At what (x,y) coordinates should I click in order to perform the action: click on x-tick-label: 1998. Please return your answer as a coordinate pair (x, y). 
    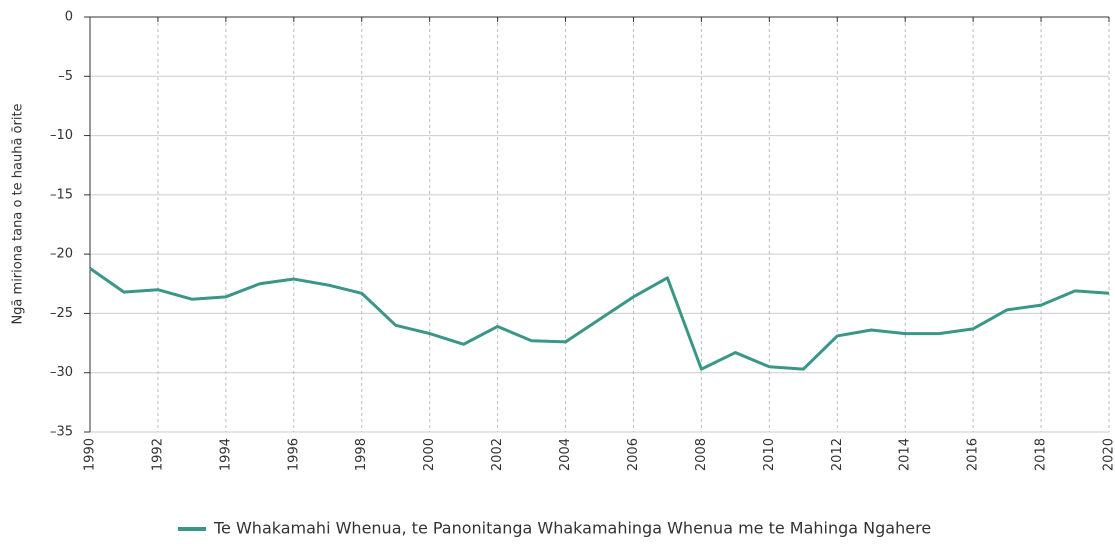
    Looking at the image, I should click on (361, 454).